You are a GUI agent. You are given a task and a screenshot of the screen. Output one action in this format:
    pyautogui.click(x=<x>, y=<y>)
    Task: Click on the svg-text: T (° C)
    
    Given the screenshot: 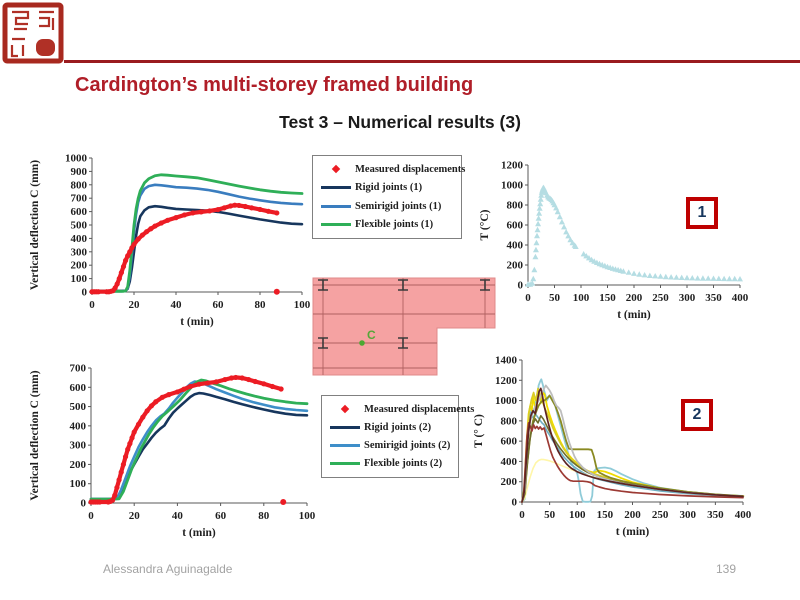 What is the action you would take?
    pyautogui.click(x=479, y=431)
    